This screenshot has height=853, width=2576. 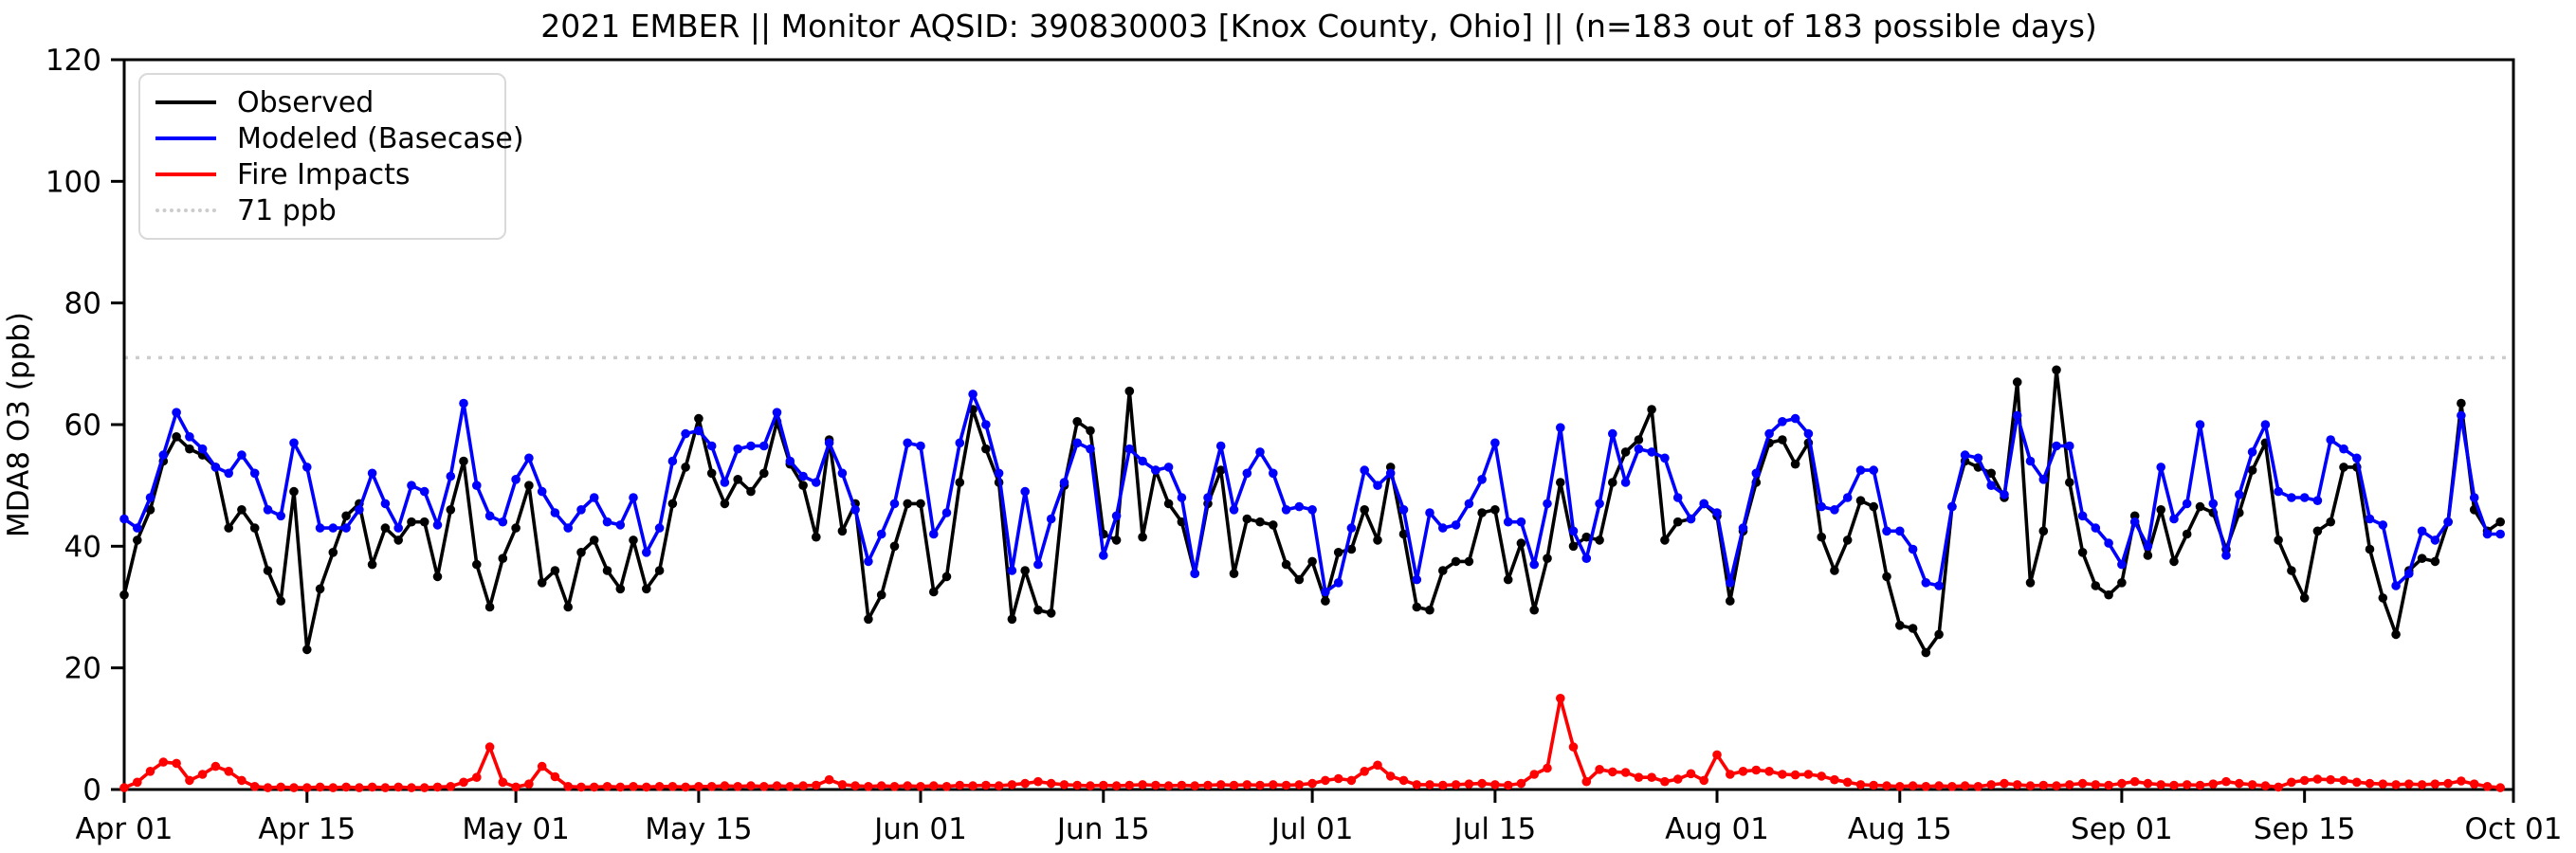 I want to click on legend-line-threshold, so click(x=185, y=210).